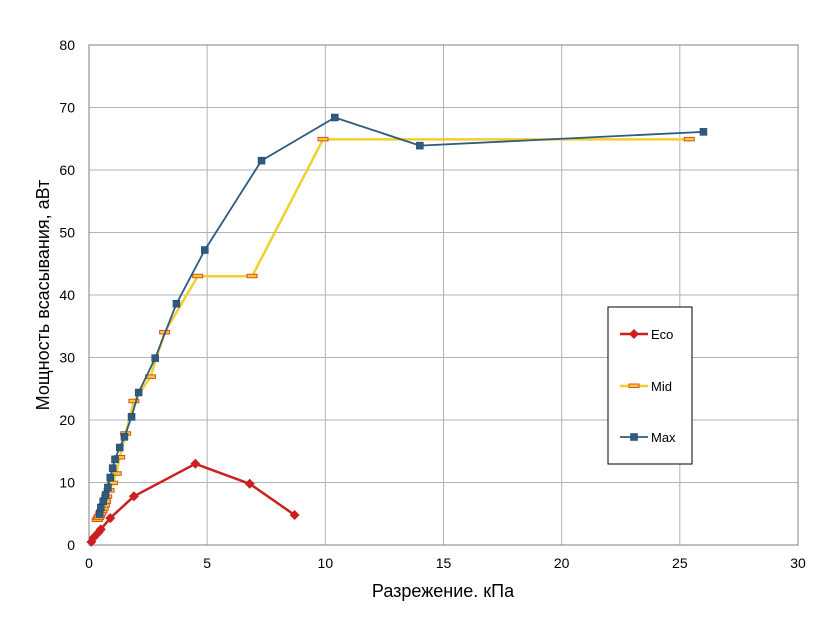  Describe the element at coordinates (634, 437) in the screenshot. I see `legend-marker-max` at that location.